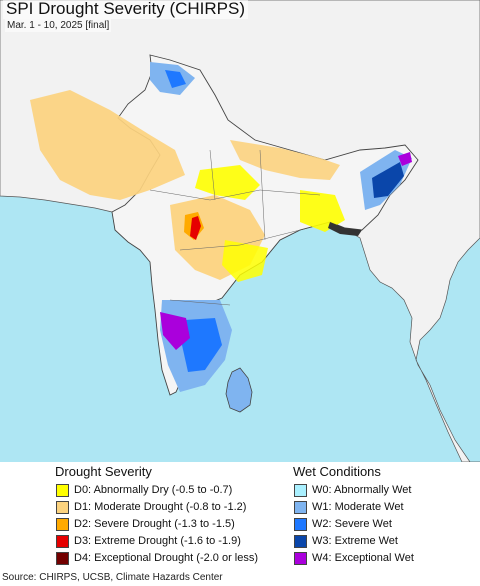  What do you see at coordinates (300, 524) in the screenshot?
I see `swatch-w2` at bounding box center [300, 524].